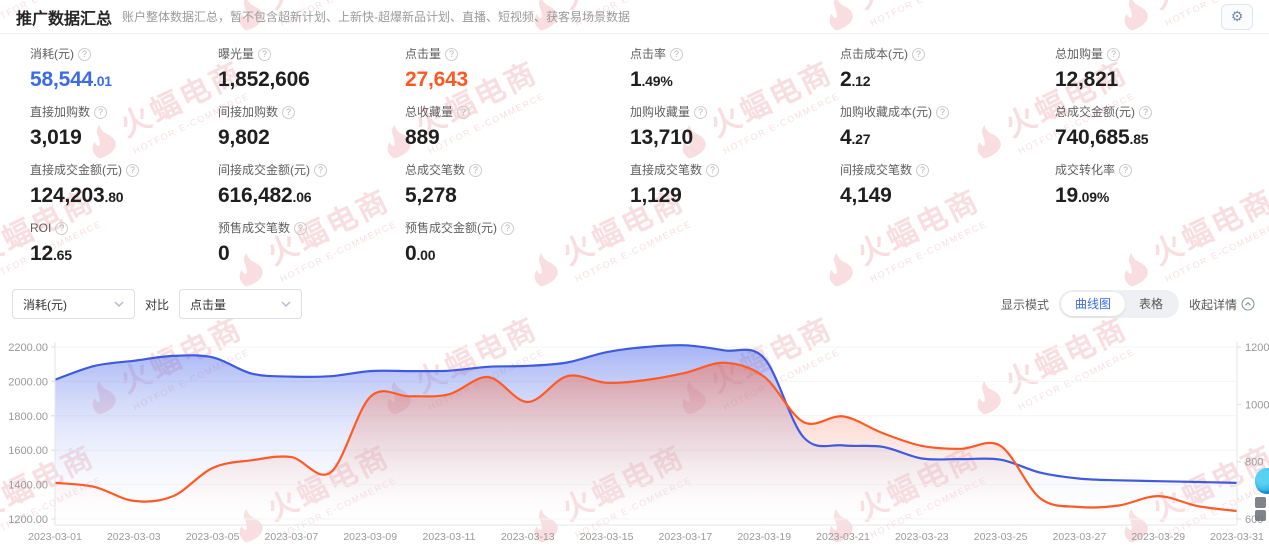 The image size is (1269, 547). Describe the element at coordinates (922, 537) in the screenshot. I see `svg-text: 2023-03-23` at that location.